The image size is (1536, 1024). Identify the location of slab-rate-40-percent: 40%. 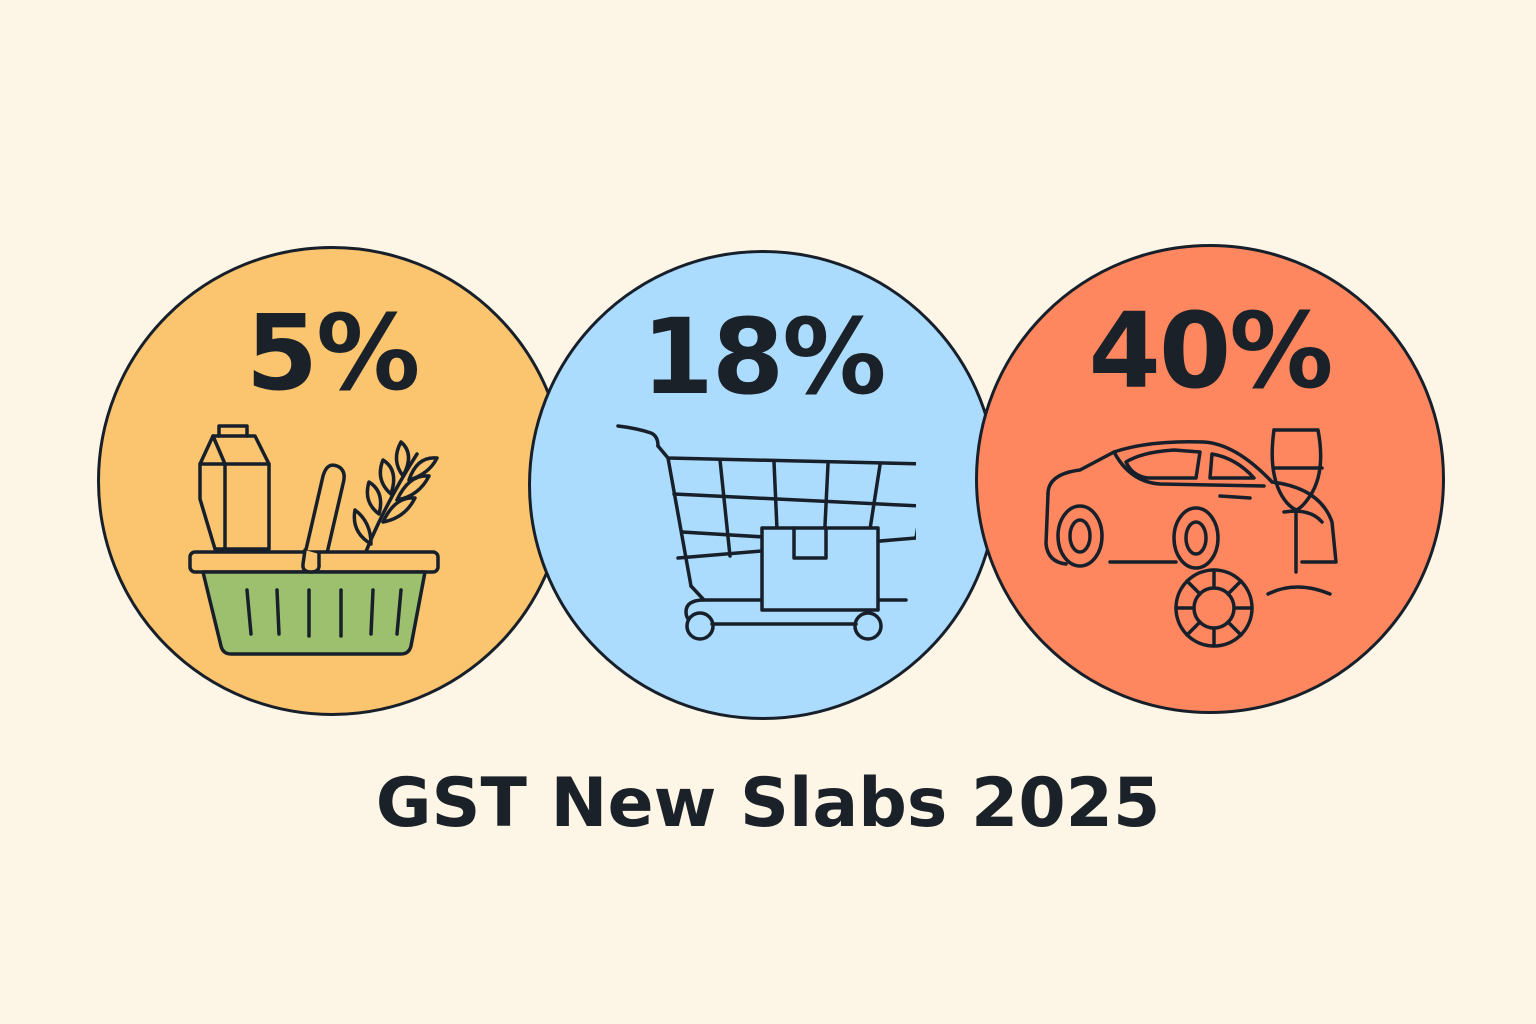
(1211, 351).